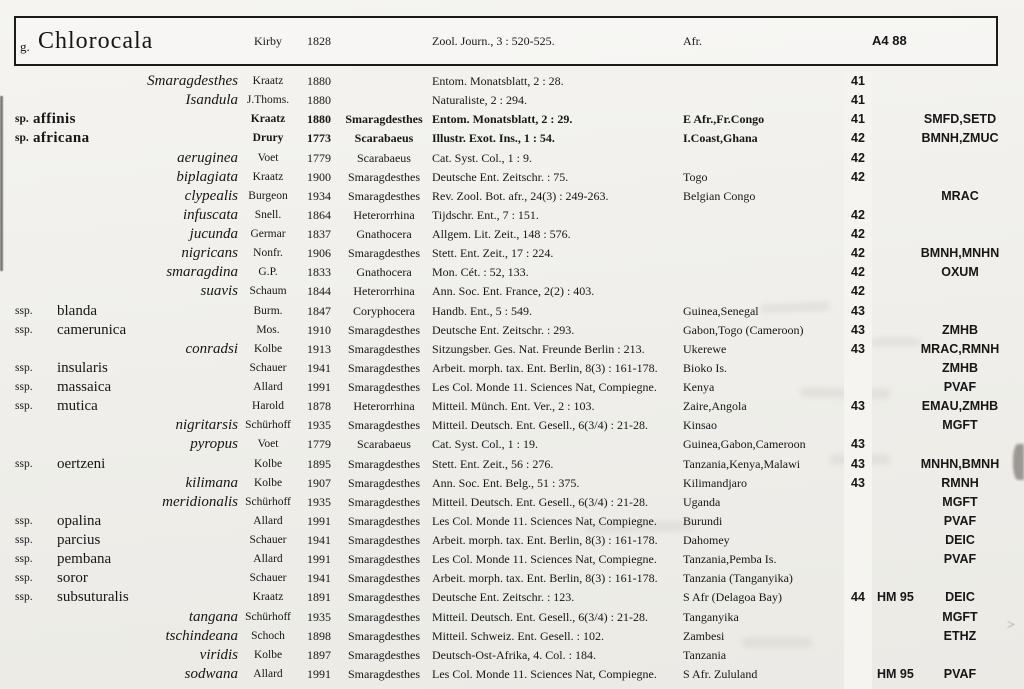  Describe the element at coordinates (743, 329) in the screenshot. I see `distribution: Gabon,Togo (Cameroon)` at that location.